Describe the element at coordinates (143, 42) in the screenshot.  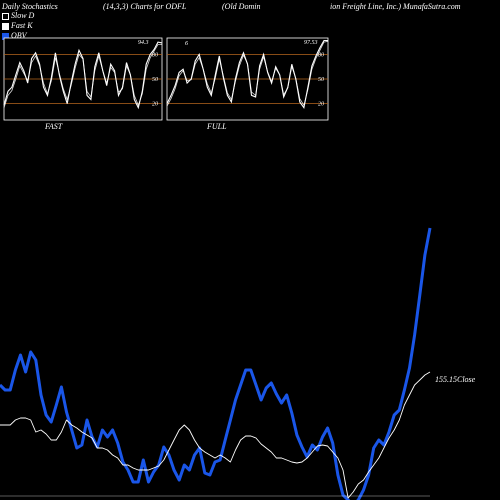
I see `fast-last-value-label: 94.3` at that location.